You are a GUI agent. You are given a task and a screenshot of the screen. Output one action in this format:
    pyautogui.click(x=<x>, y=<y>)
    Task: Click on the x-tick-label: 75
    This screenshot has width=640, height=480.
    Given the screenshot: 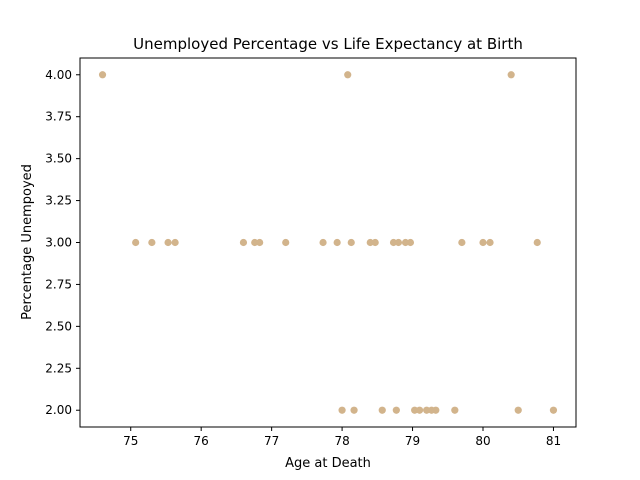 What is the action you would take?
    pyautogui.click(x=130, y=441)
    